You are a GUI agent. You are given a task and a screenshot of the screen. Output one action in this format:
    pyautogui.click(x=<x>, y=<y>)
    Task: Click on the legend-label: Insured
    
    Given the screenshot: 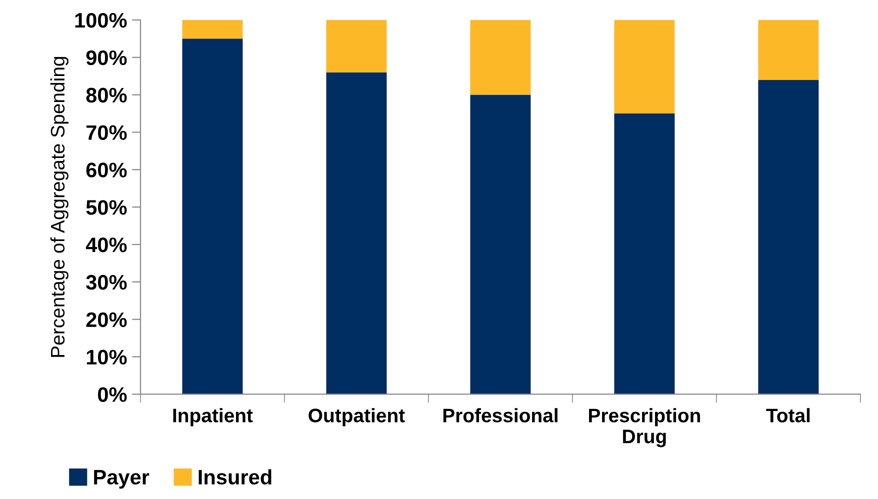 What is the action you would take?
    pyautogui.click(x=235, y=477)
    